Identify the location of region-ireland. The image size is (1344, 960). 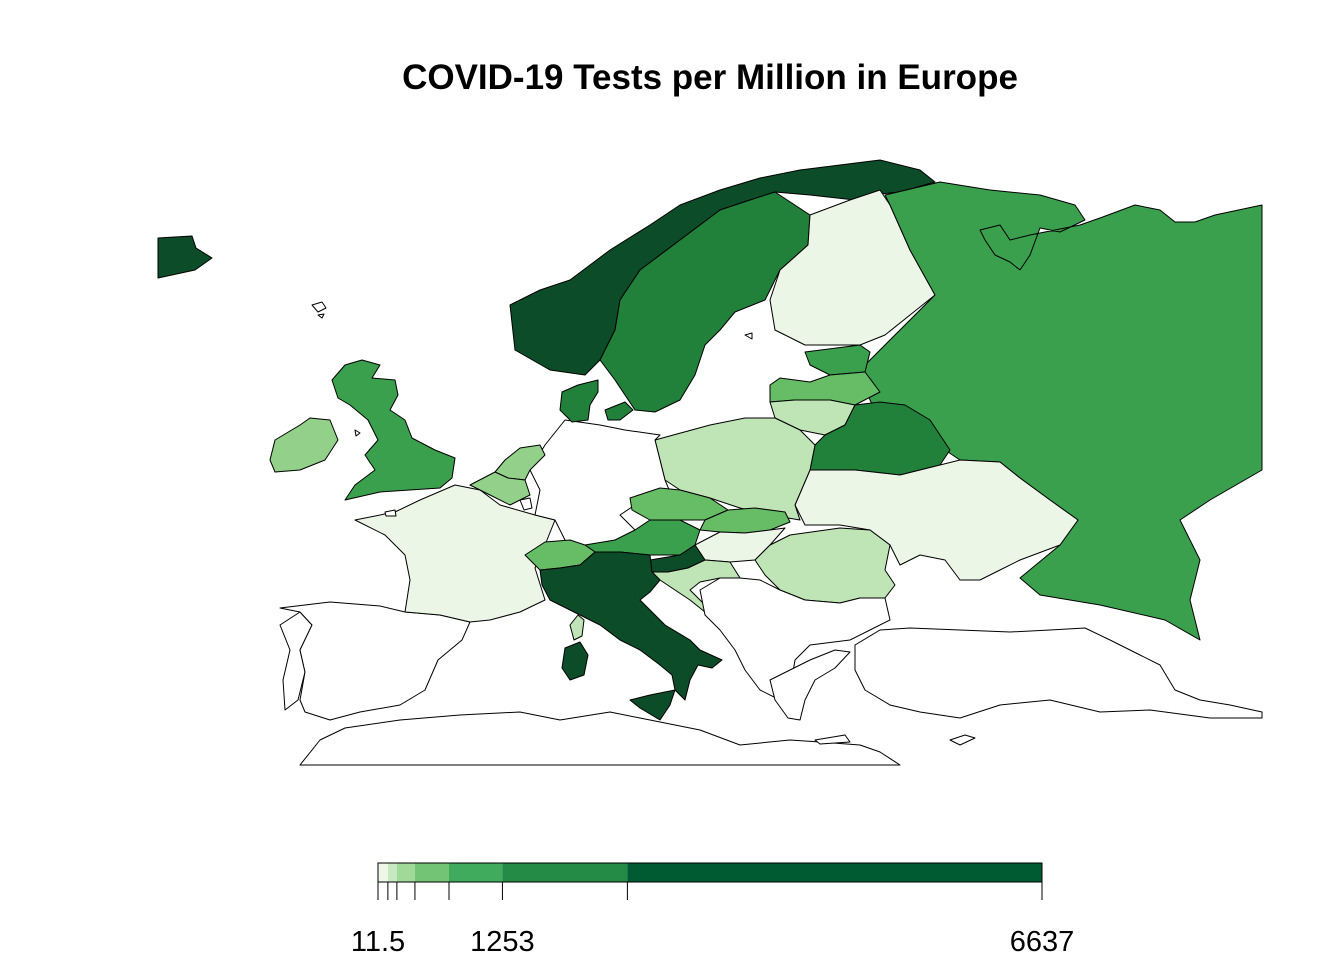
(304, 445).